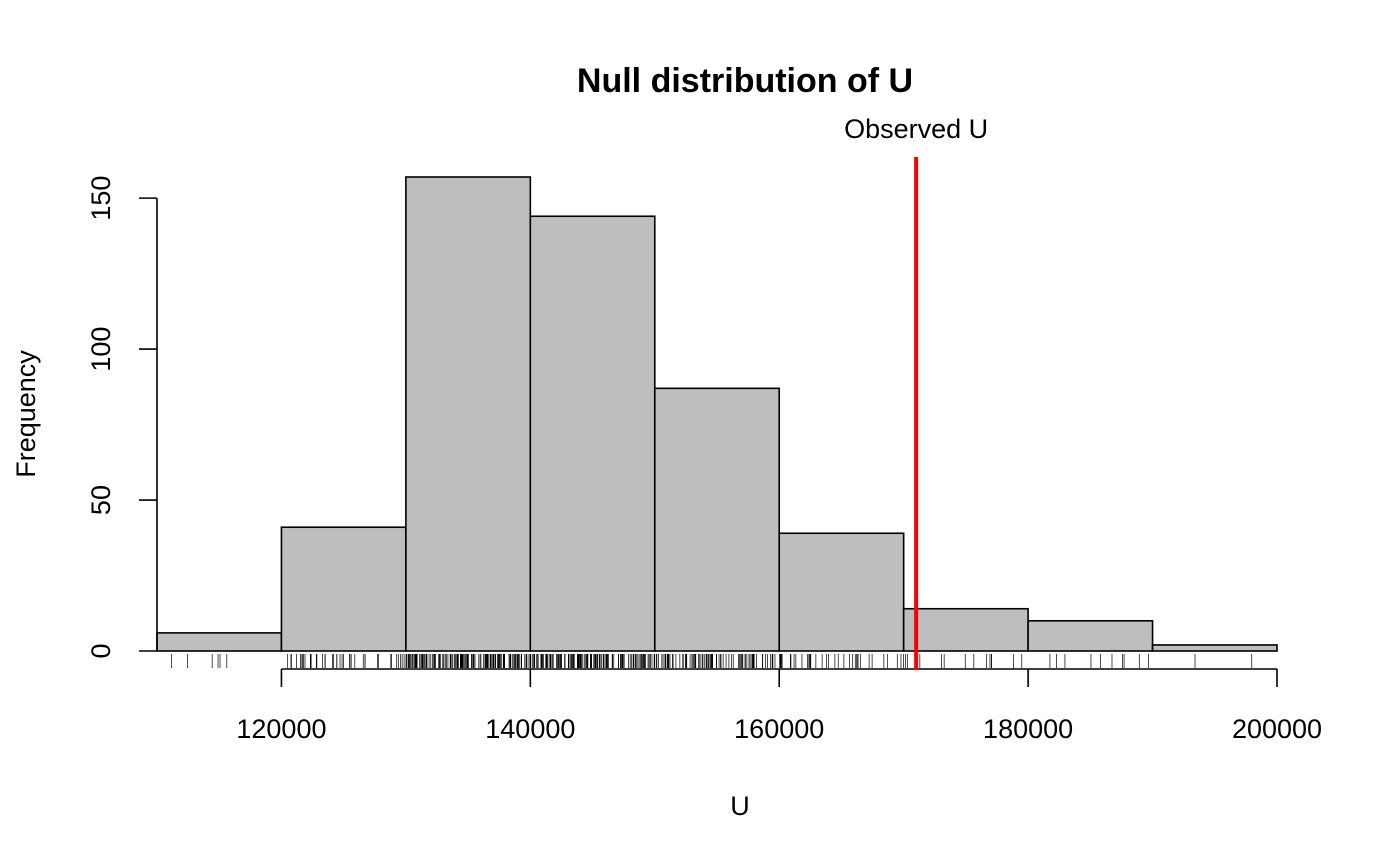 This screenshot has width=1400, height=866. Describe the element at coordinates (101, 500) in the screenshot. I see `y-tick-label: 50` at that location.